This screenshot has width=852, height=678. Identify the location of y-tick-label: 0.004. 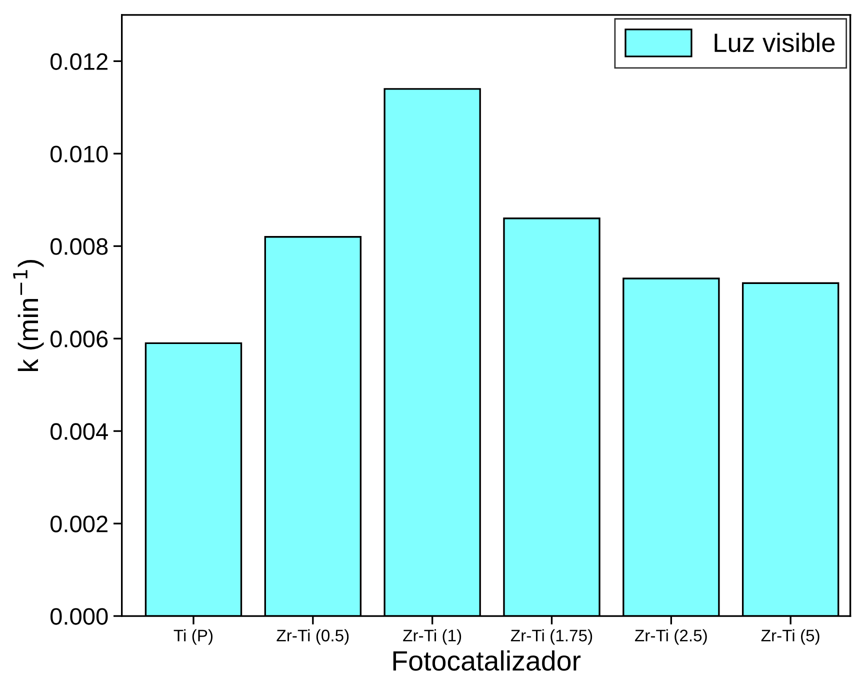
(79, 431).